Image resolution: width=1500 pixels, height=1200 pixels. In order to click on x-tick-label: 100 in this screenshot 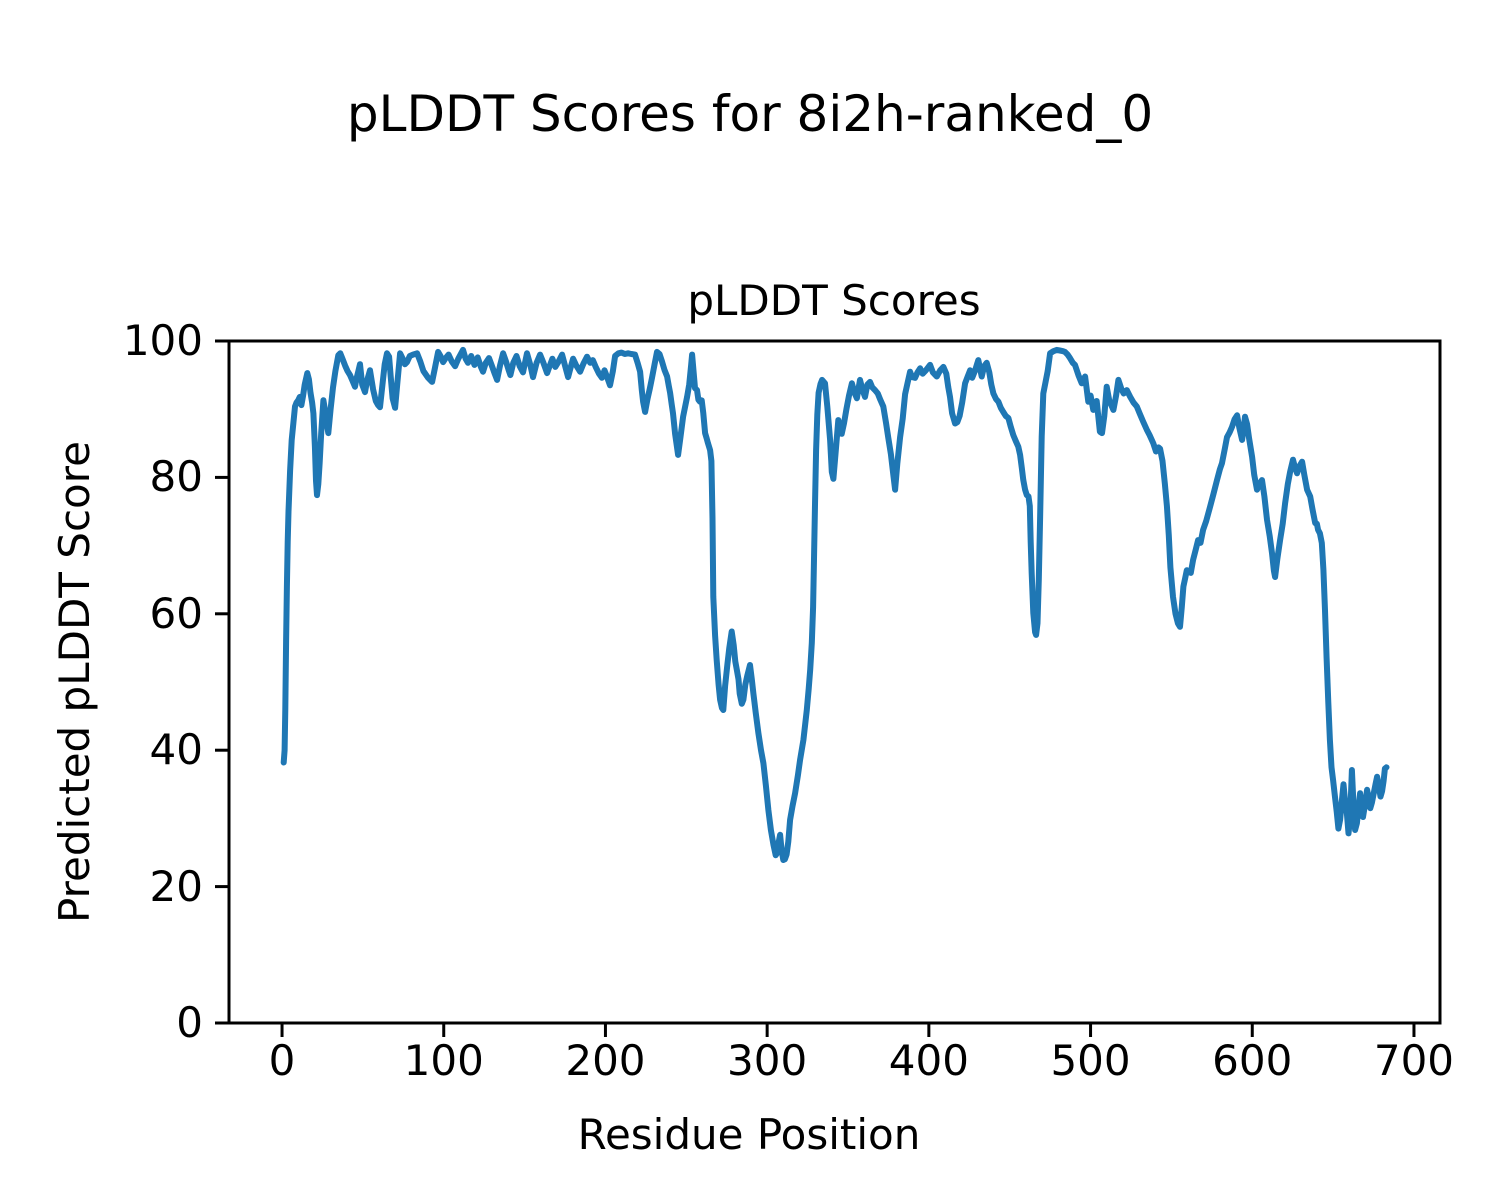, I will do `click(443, 1060)`.